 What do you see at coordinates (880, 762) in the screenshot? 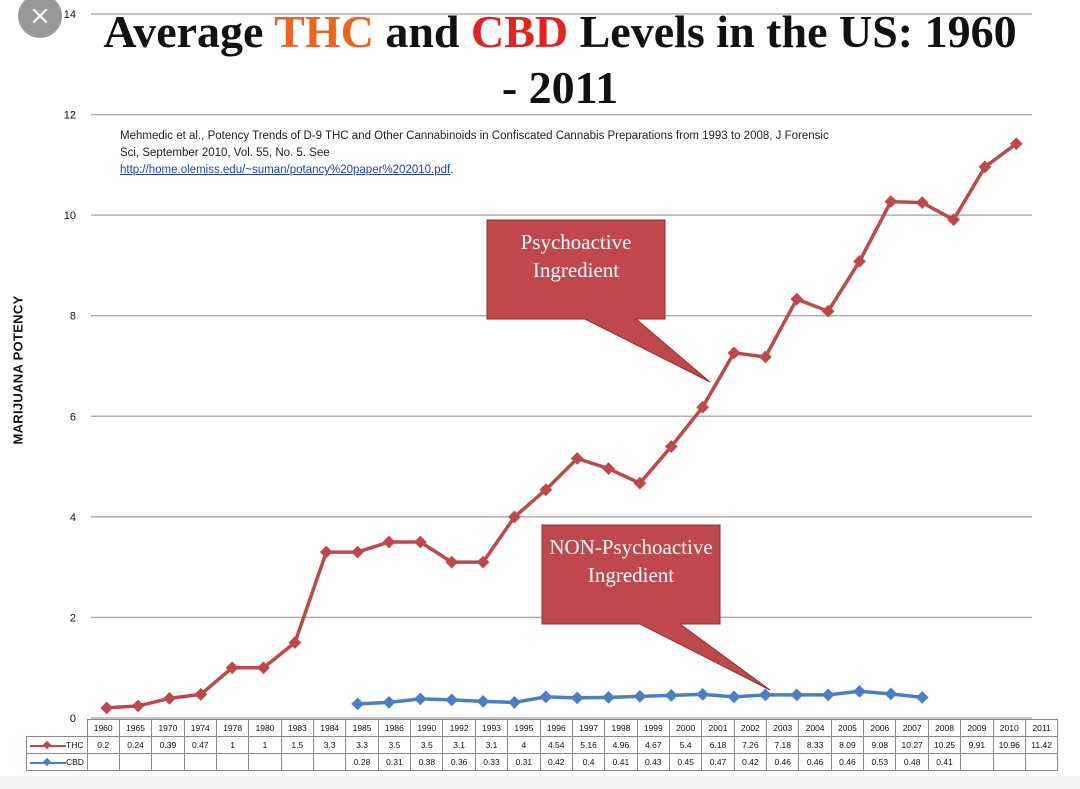
I see `table-cbd-cell: 0.53` at bounding box center [880, 762].